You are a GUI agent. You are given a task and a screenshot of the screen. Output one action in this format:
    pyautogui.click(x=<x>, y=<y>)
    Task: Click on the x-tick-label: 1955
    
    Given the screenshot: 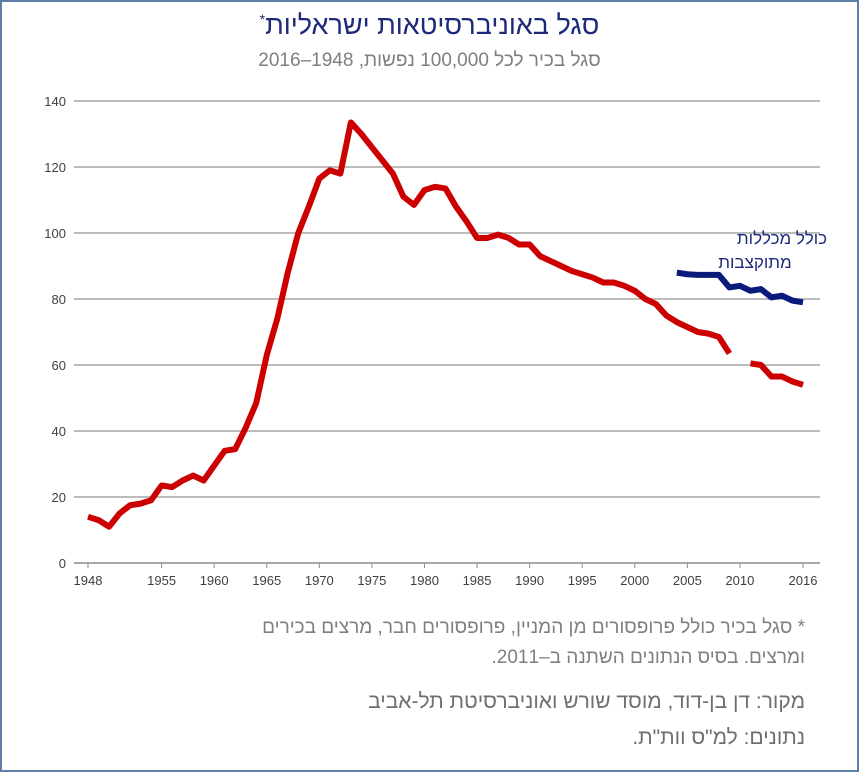 What is the action you would take?
    pyautogui.click(x=161, y=580)
    